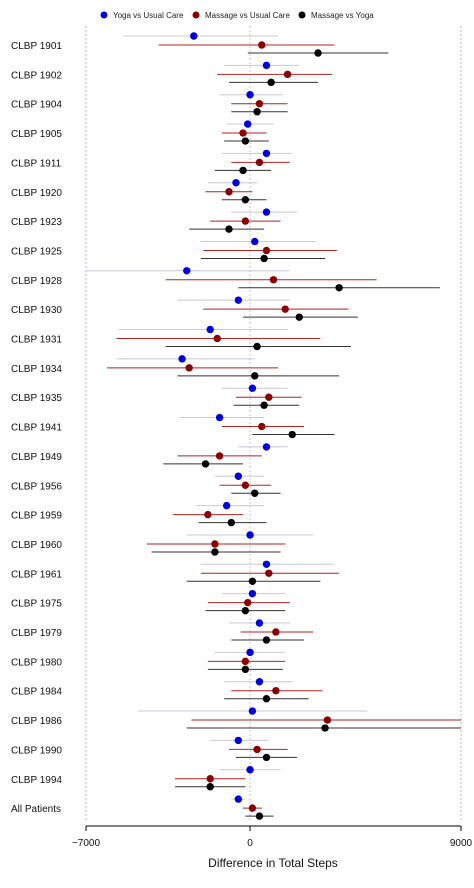 This screenshot has height=888, width=474. What do you see at coordinates (86, 843) in the screenshot?
I see `x-tick-label-0: −7000` at bounding box center [86, 843].